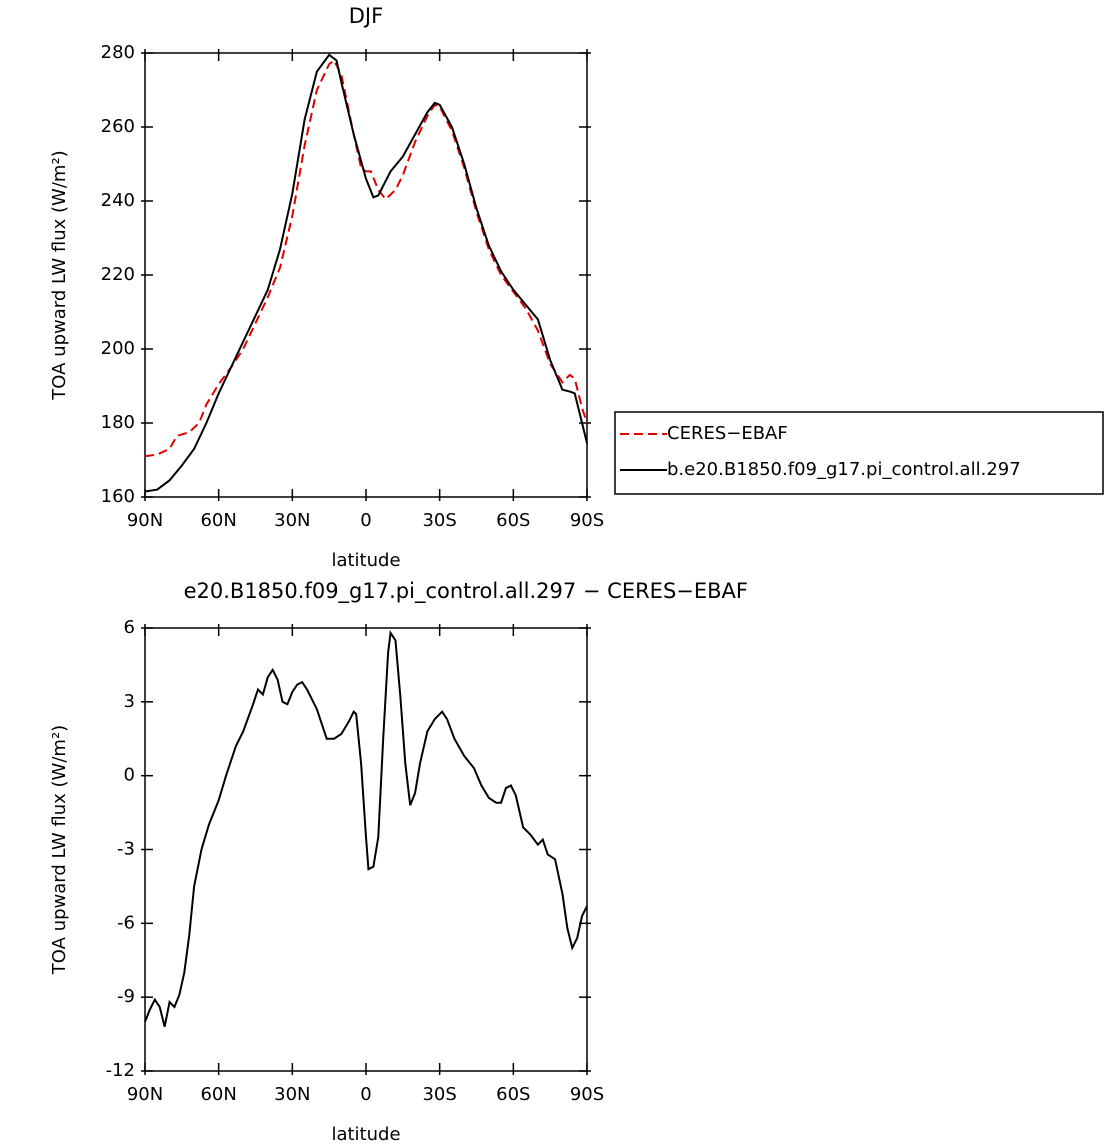  What do you see at coordinates (366, 16) in the screenshot?
I see `chart-title: DJF` at bounding box center [366, 16].